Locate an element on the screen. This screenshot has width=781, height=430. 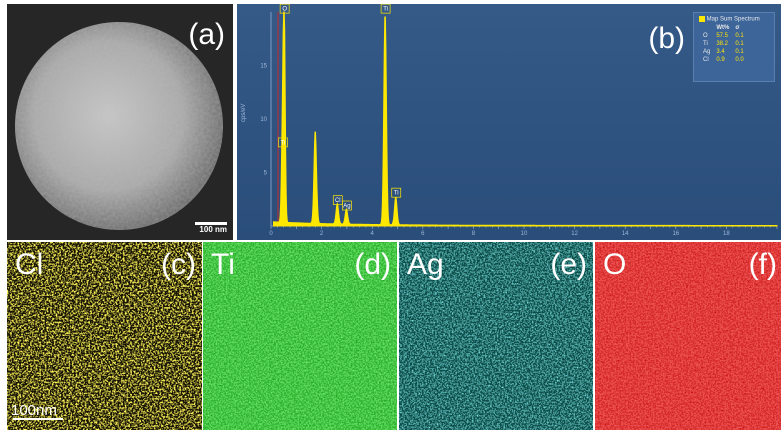
x-tick-label: 2 is located at coordinates (322, 234).